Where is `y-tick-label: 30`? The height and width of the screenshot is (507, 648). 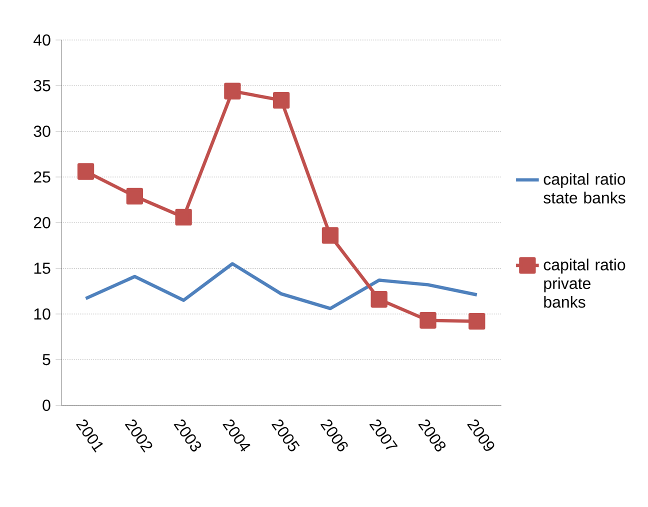 y-tick-label: 30 is located at coordinates (42, 132).